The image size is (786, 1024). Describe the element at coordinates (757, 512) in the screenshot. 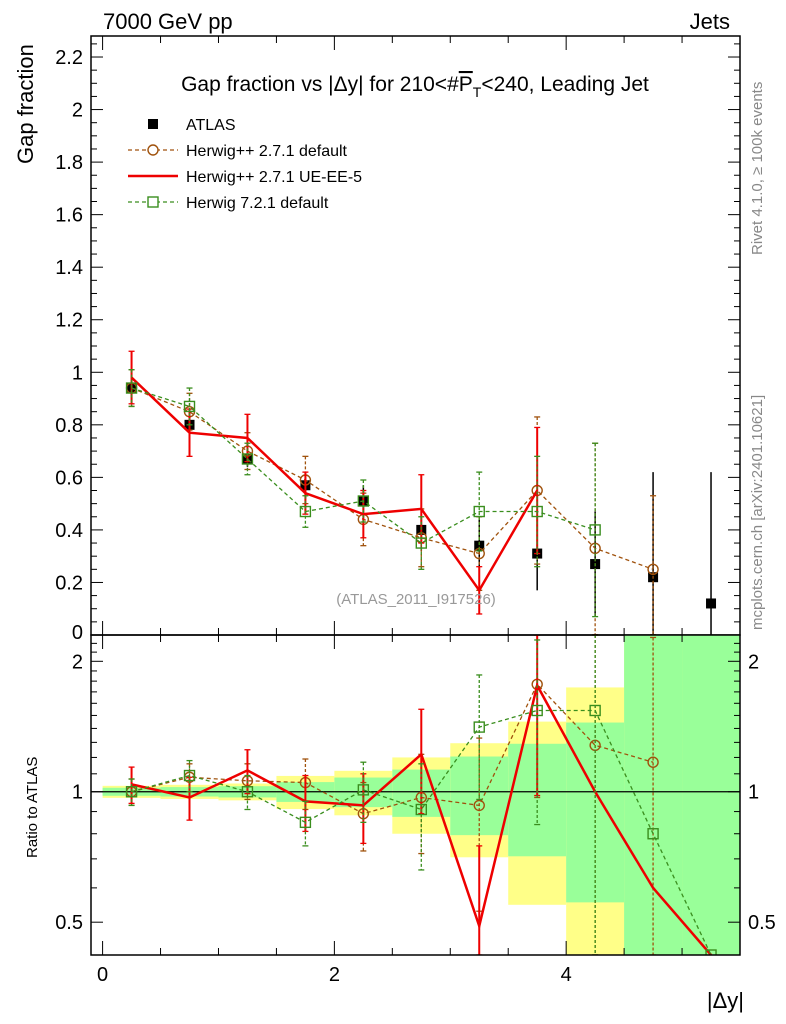

I see `mcplots-label: mcplots.cern.ch [arXiv:2401.10621]` at that location.